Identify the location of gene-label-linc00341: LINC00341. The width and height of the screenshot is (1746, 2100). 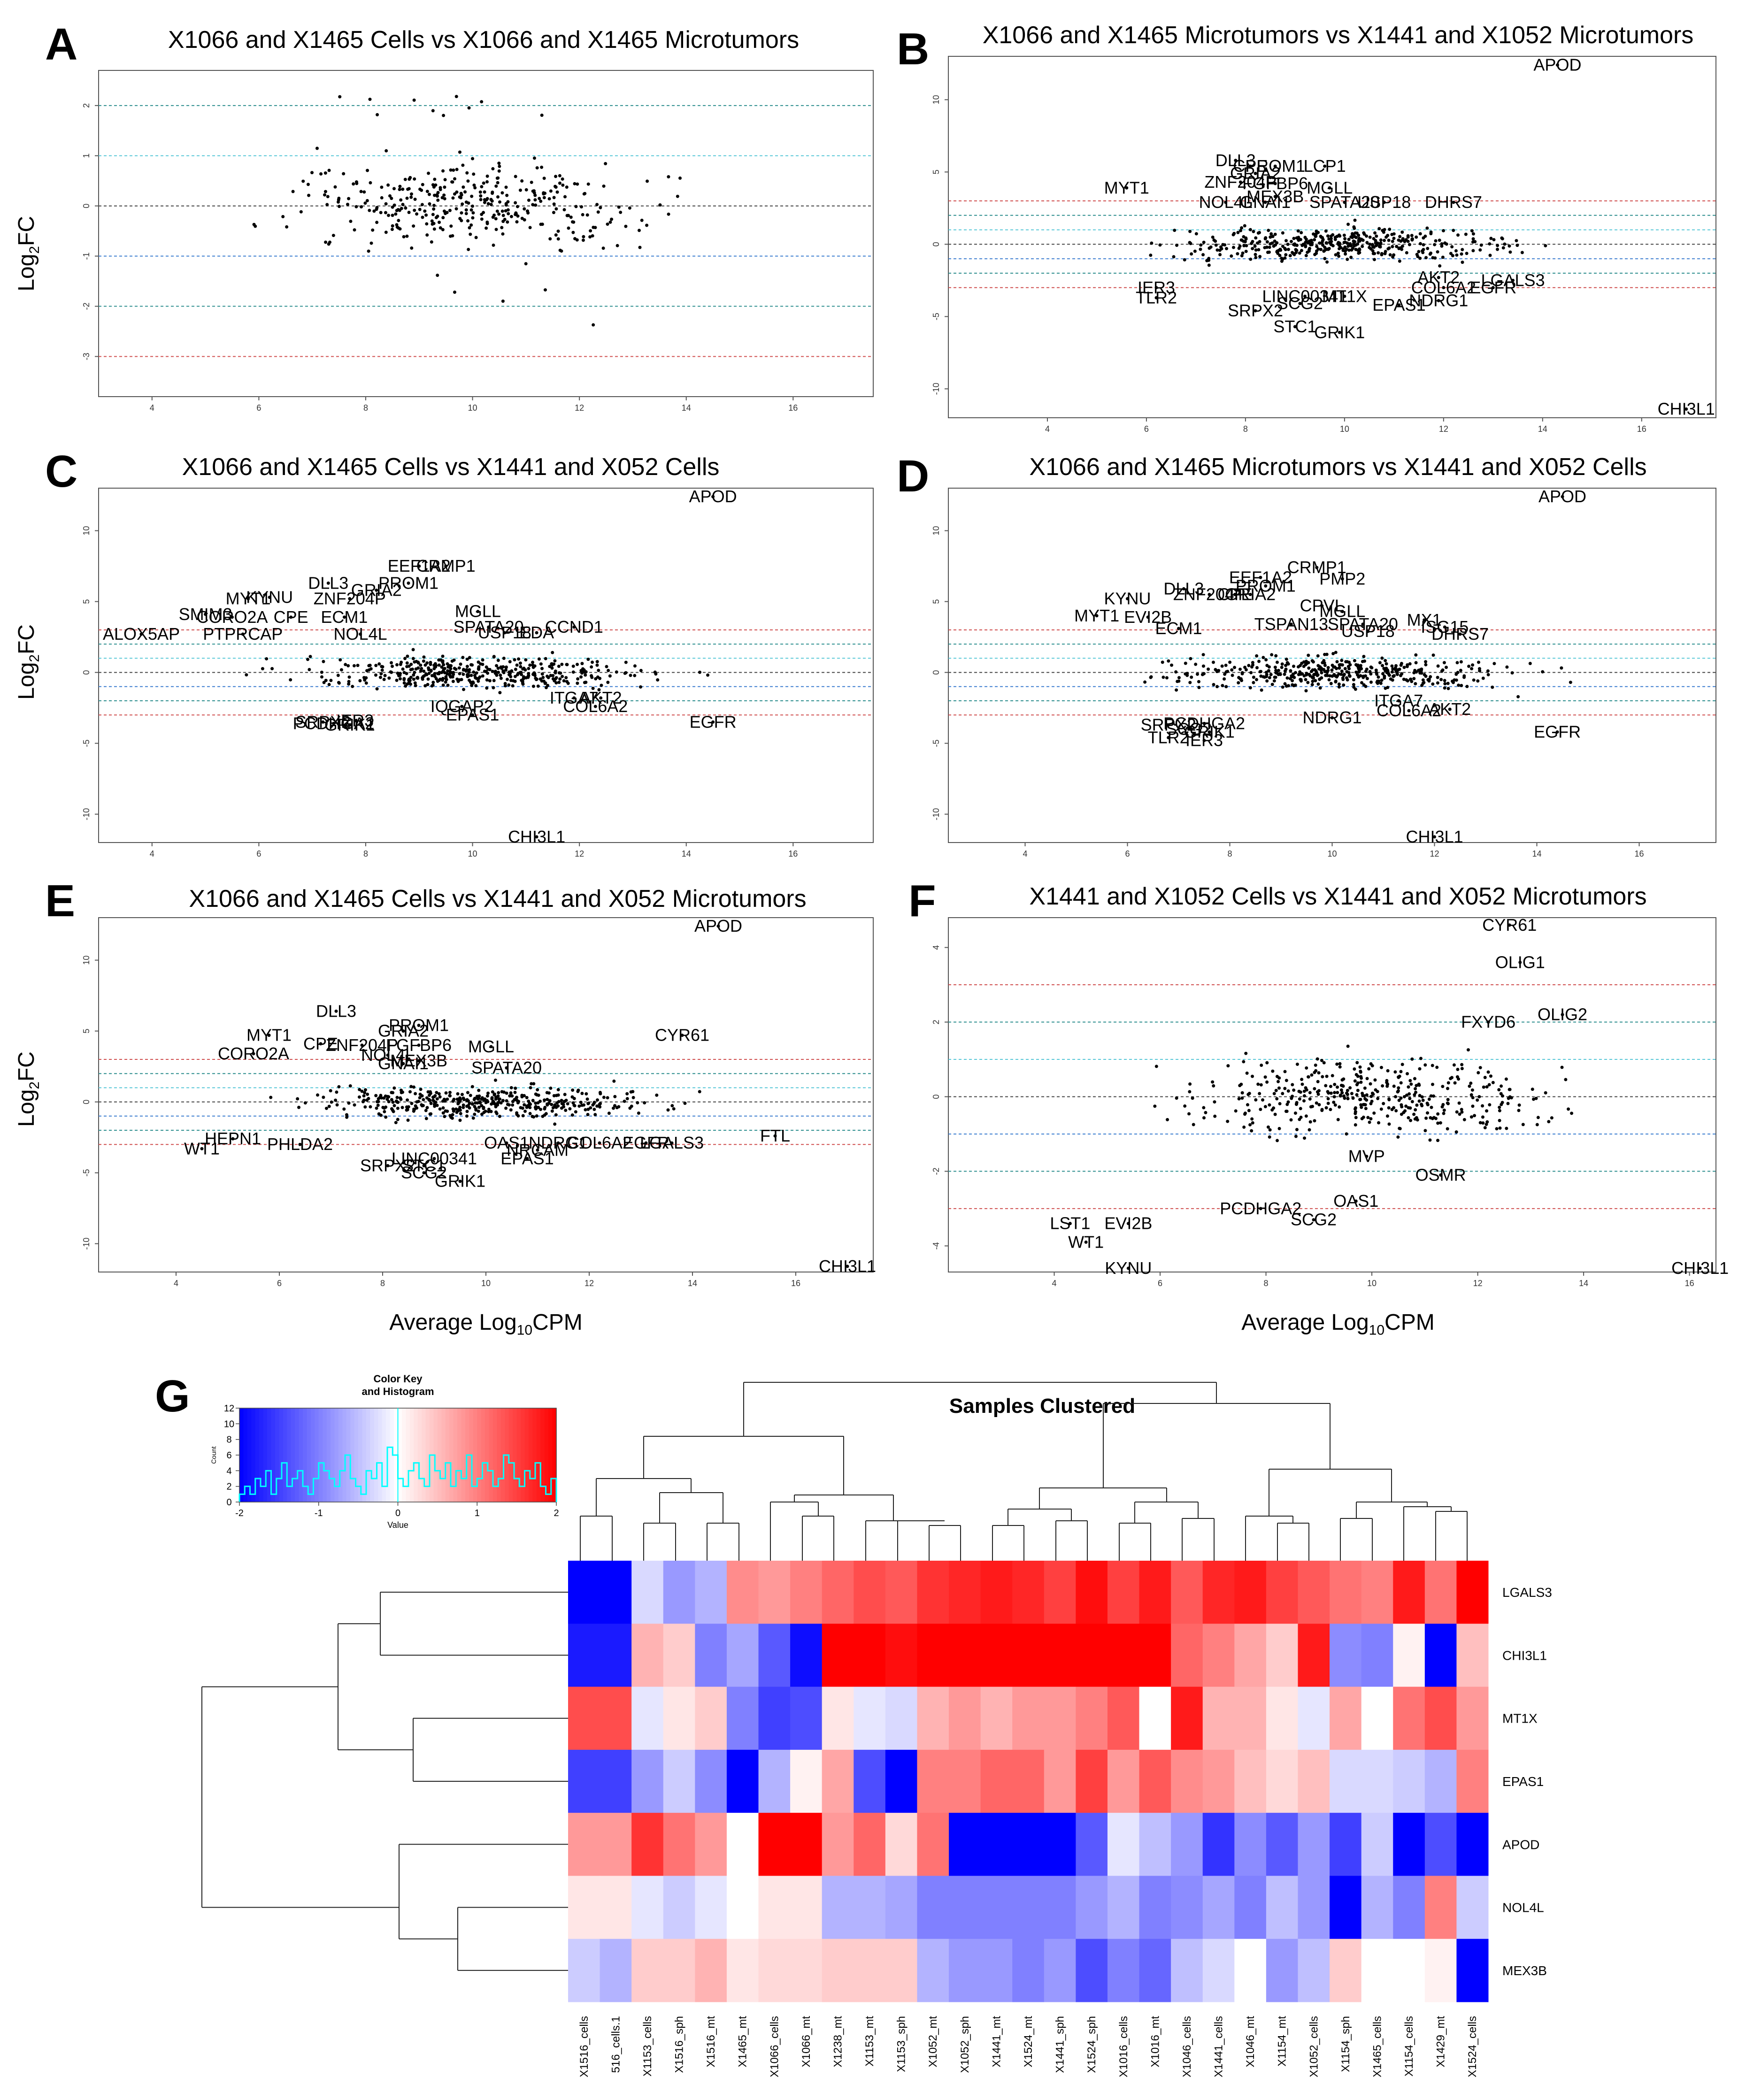
(1304, 296).